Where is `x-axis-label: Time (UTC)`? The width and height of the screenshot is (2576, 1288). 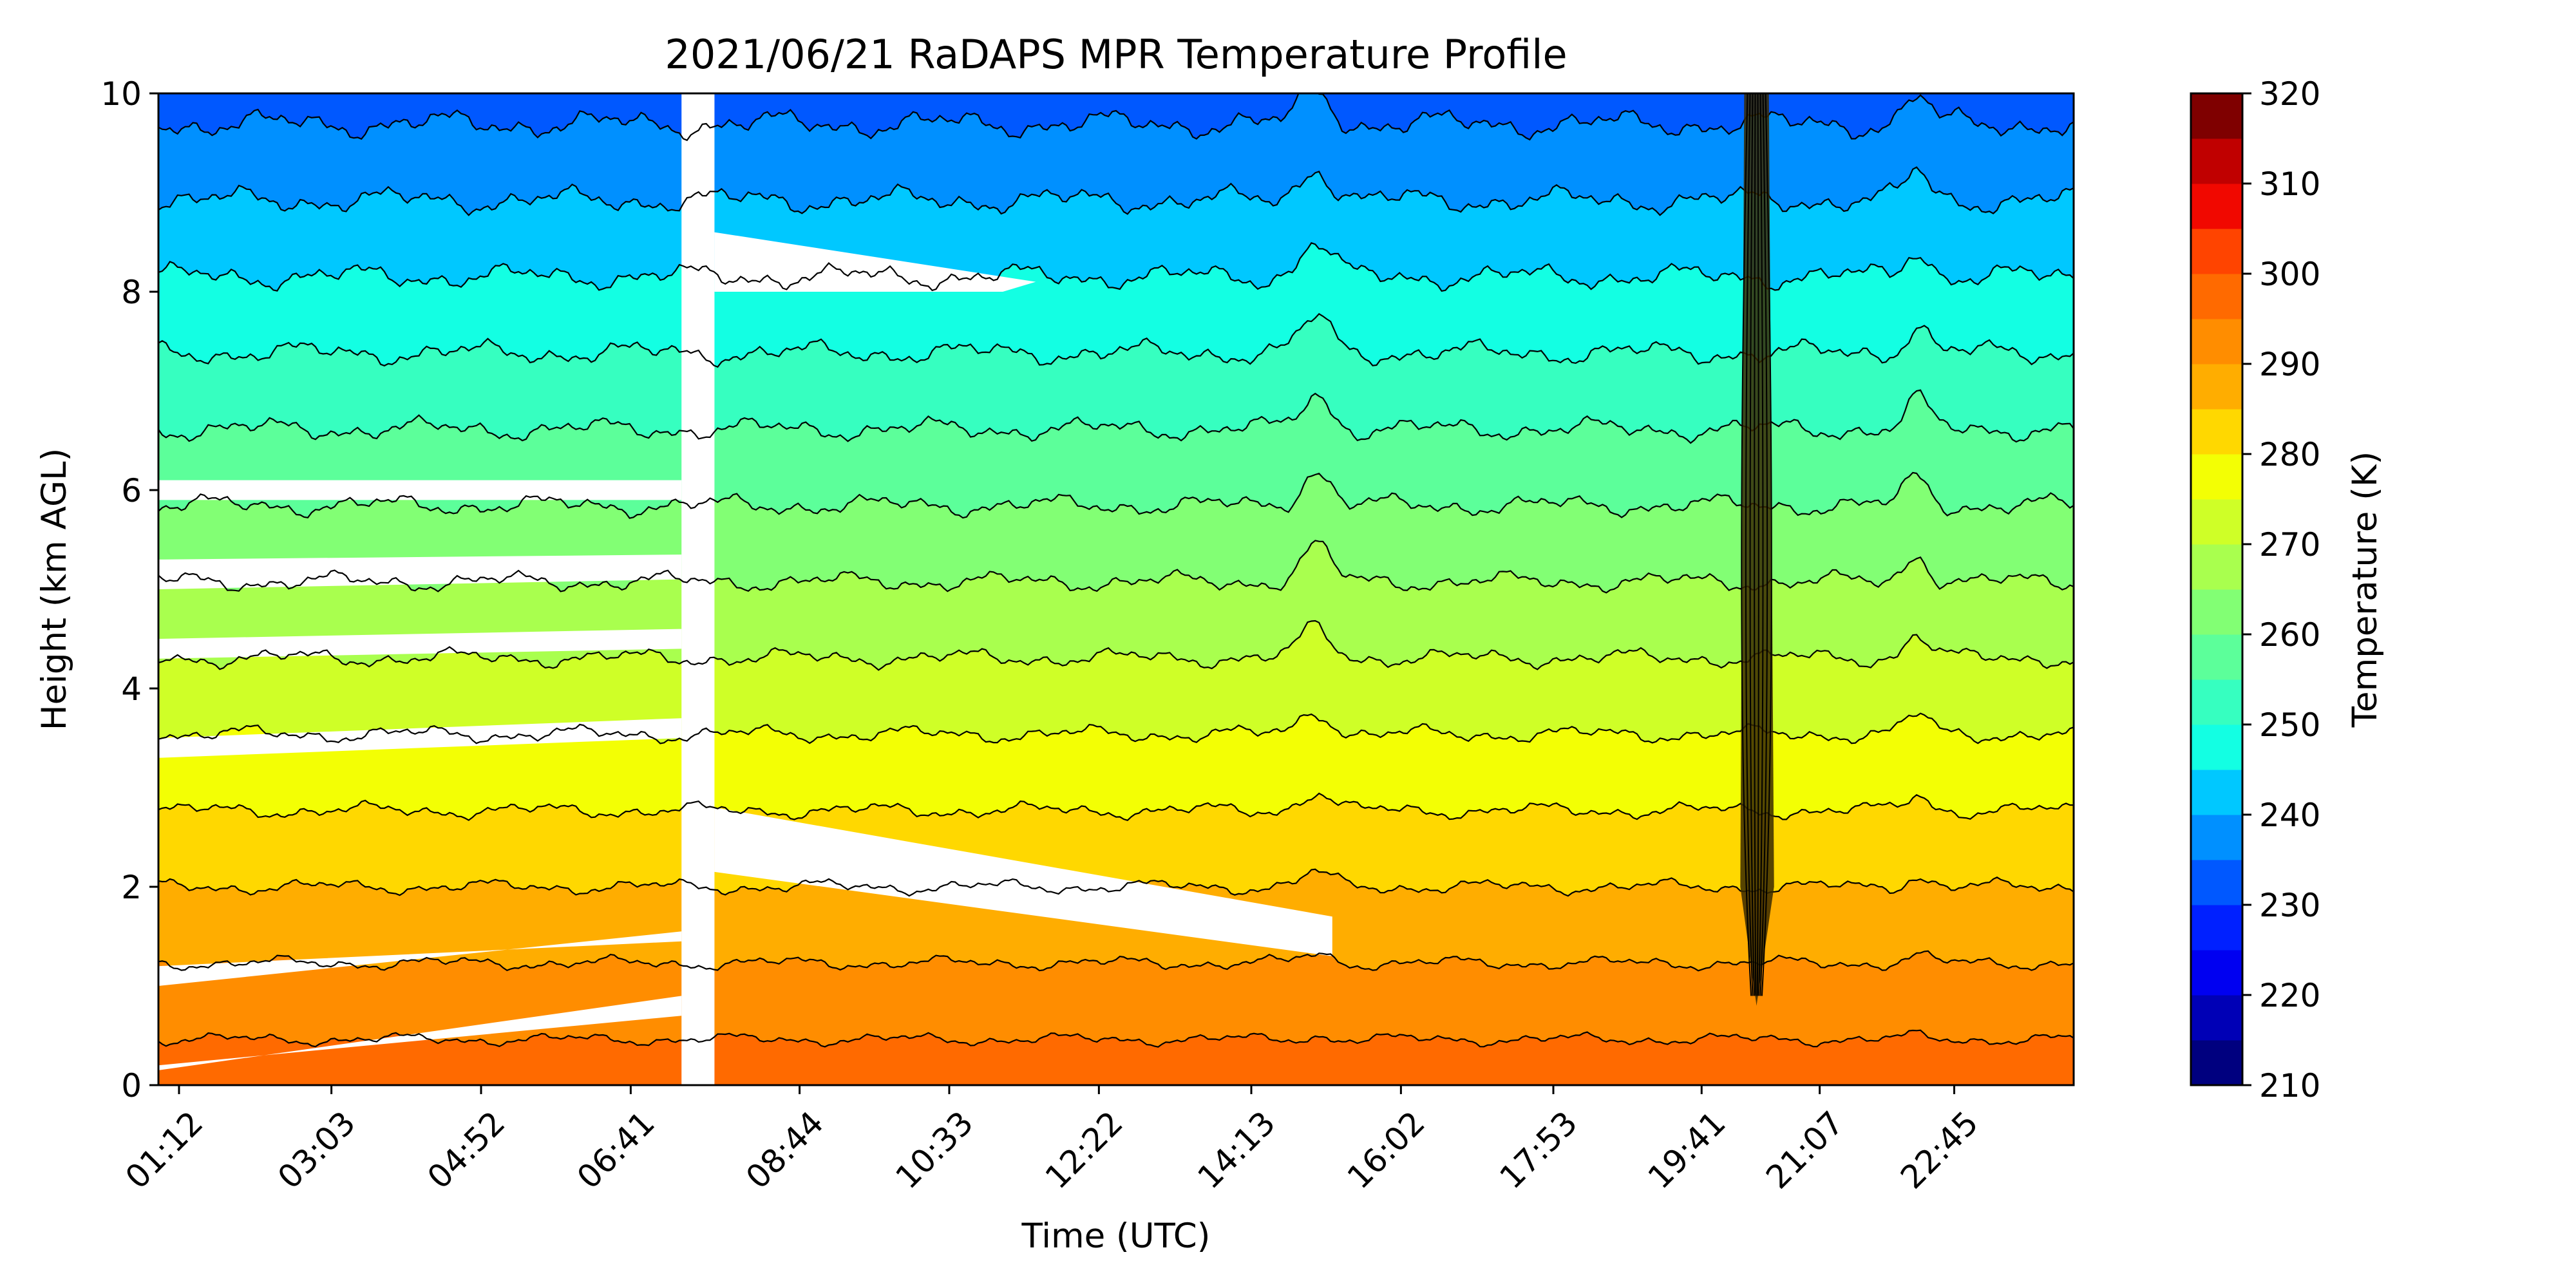 x-axis-label: Time (UTC) is located at coordinates (1116, 1236).